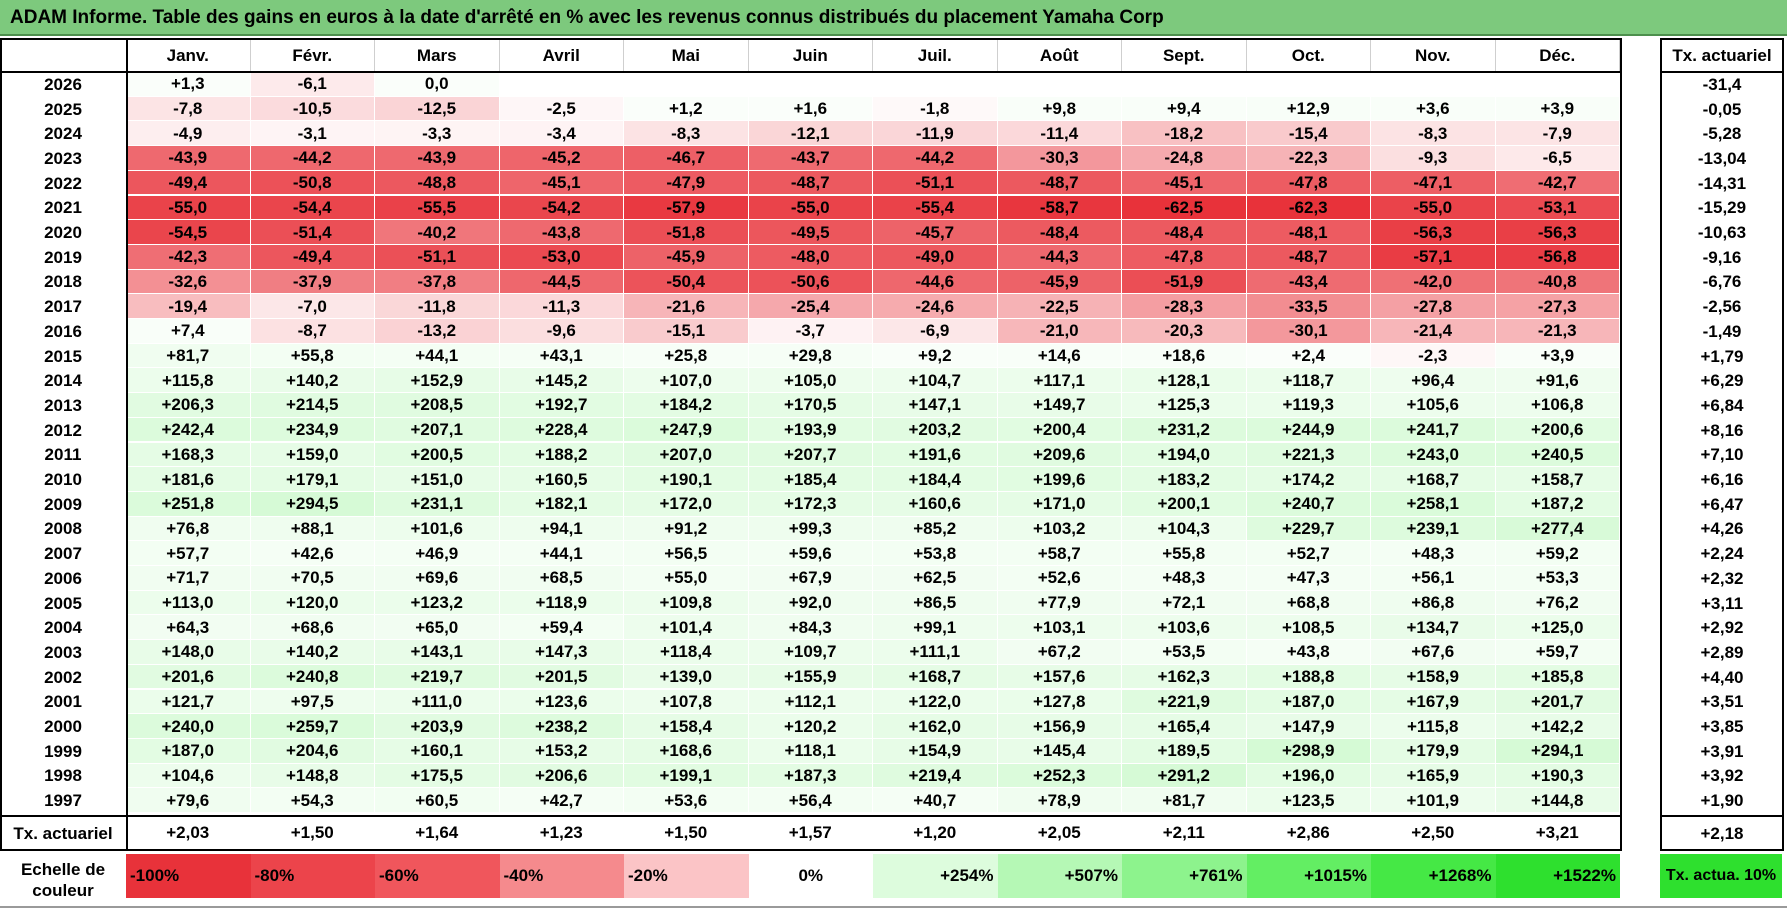 The image size is (1787, 912). Describe the element at coordinates (1557, 282) in the screenshot. I see `value-cell: -40,8` at that location.